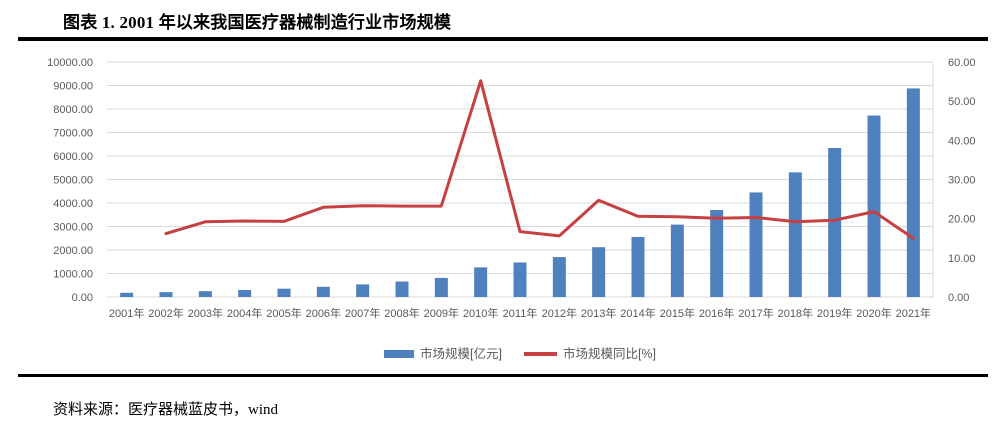 The width and height of the screenshot is (1008, 426). What do you see at coordinates (73, 134) in the screenshot?
I see `left-axis-tick-label: 7000.00` at bounding box center [73, 134].